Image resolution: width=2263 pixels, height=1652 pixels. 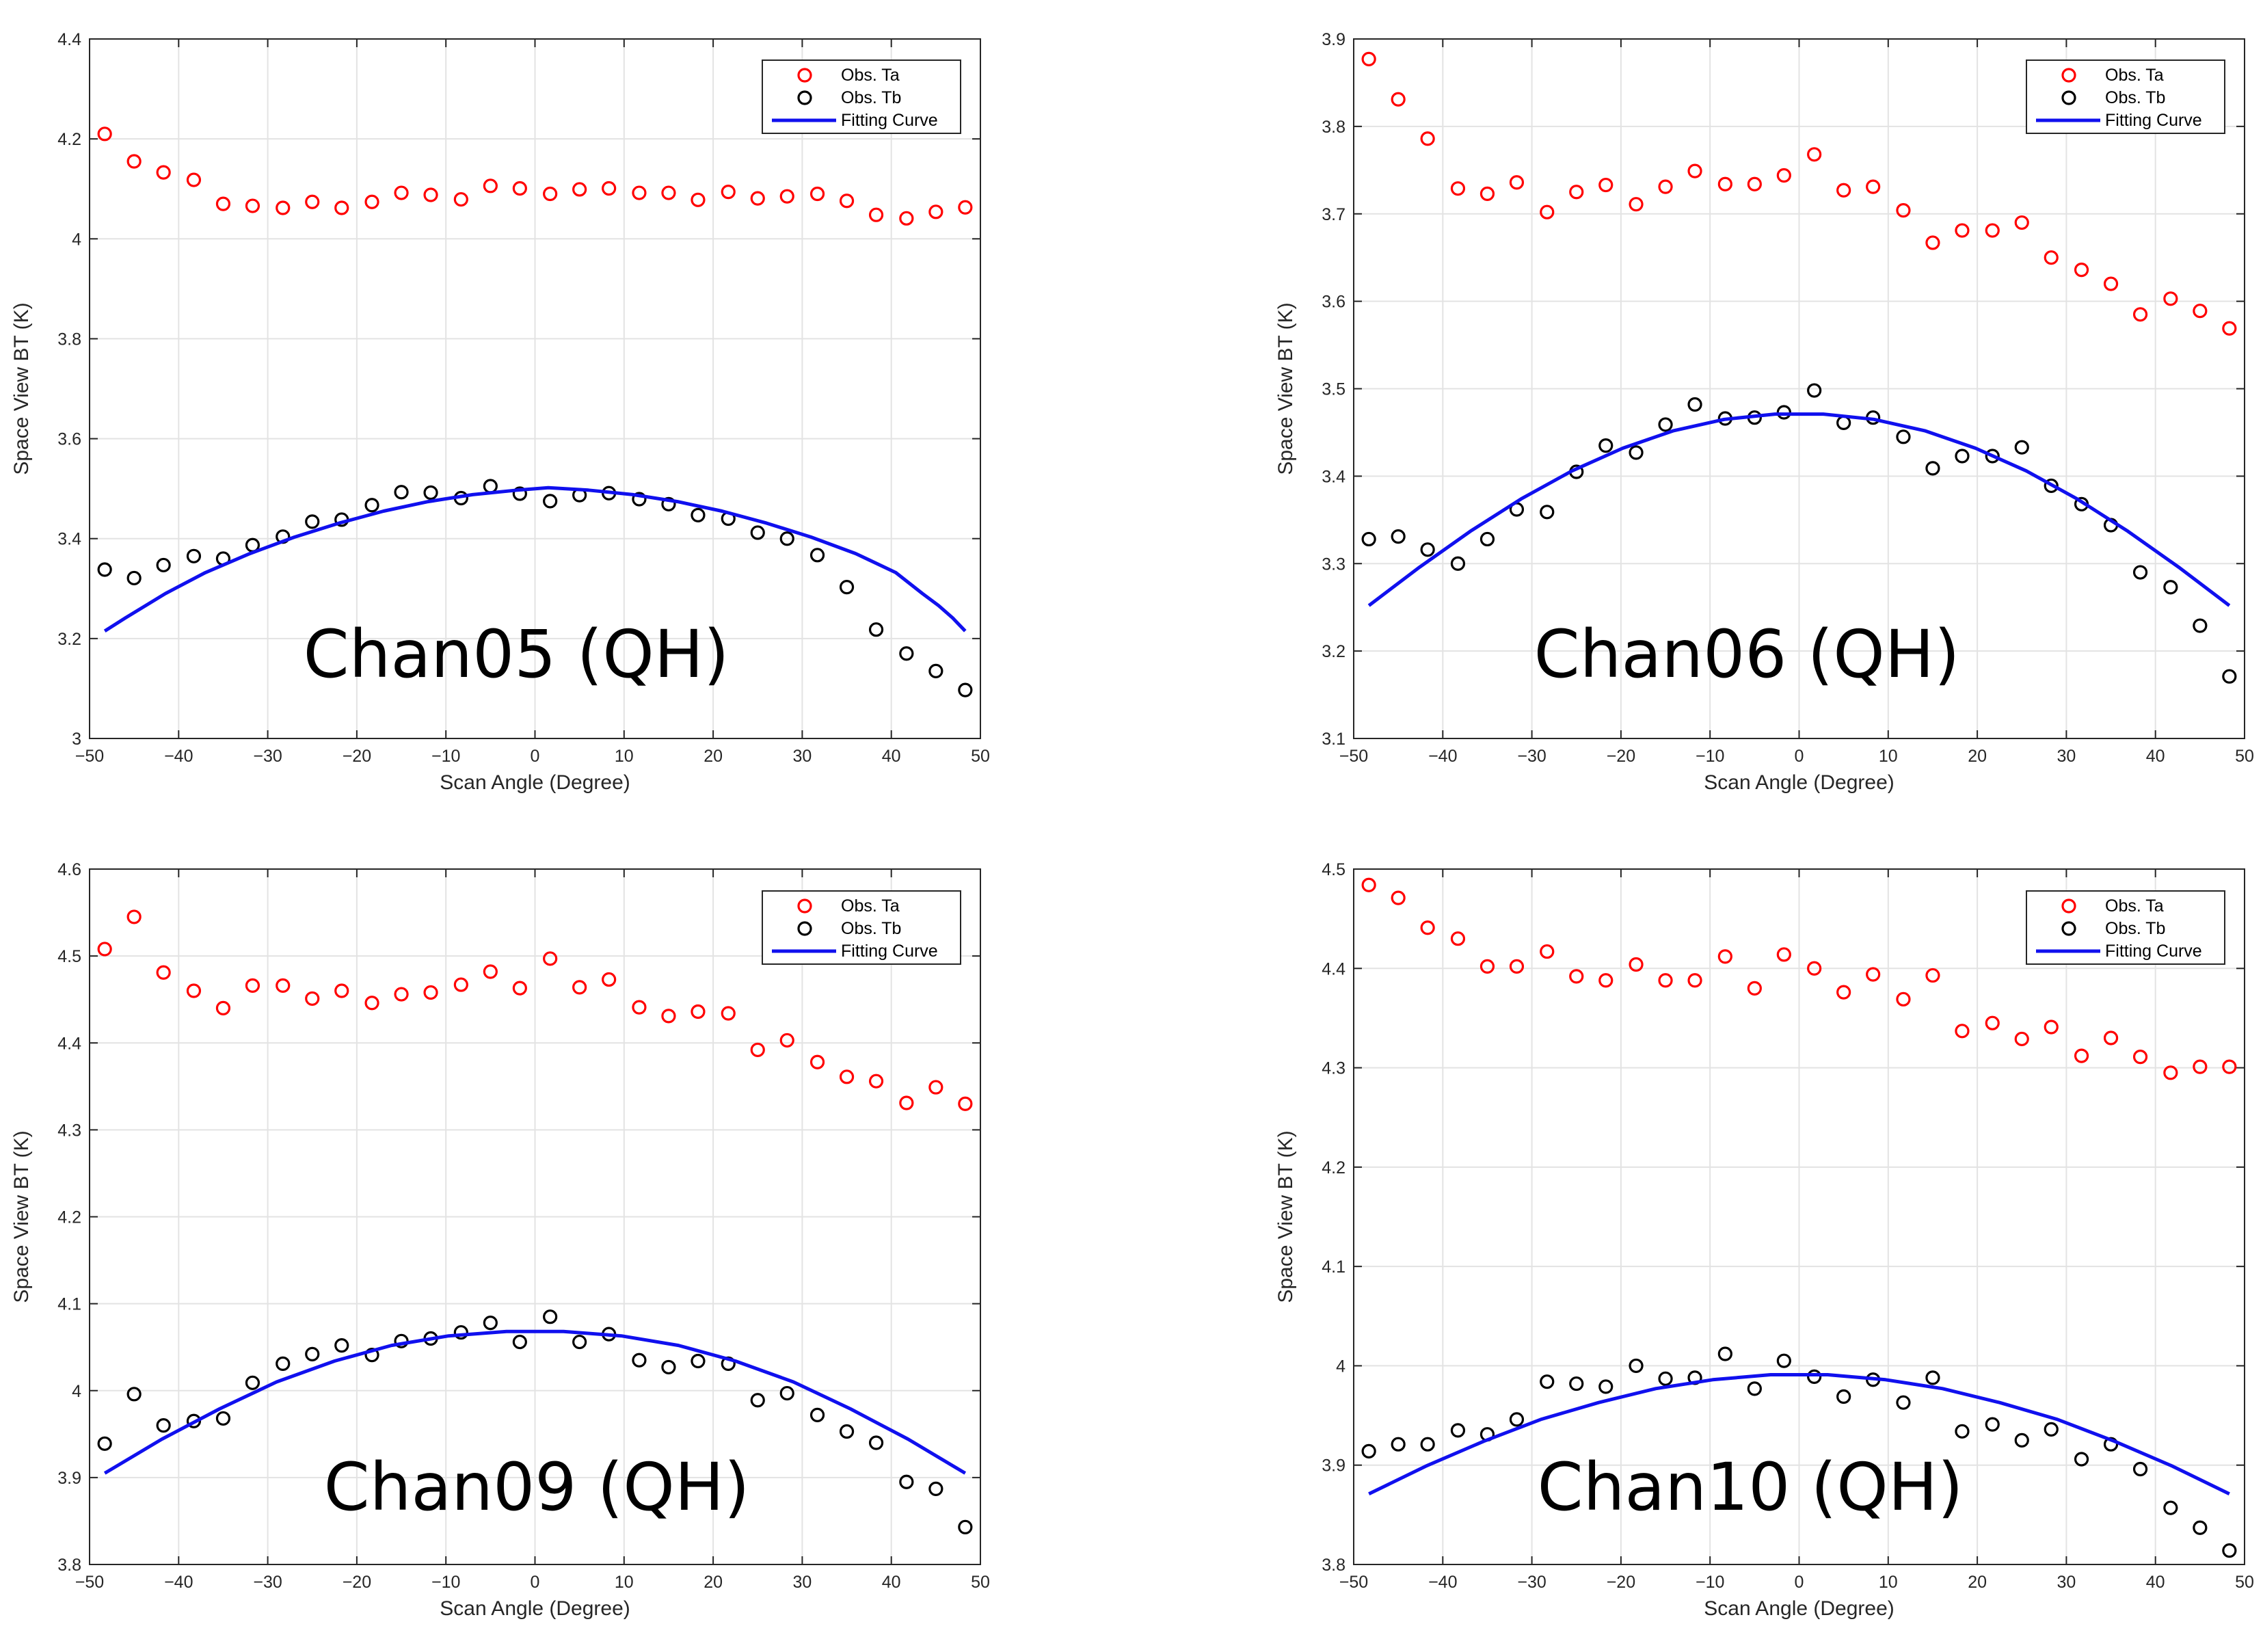 I want to click on x-tick-label: 30, so click(x=2066, y=756).